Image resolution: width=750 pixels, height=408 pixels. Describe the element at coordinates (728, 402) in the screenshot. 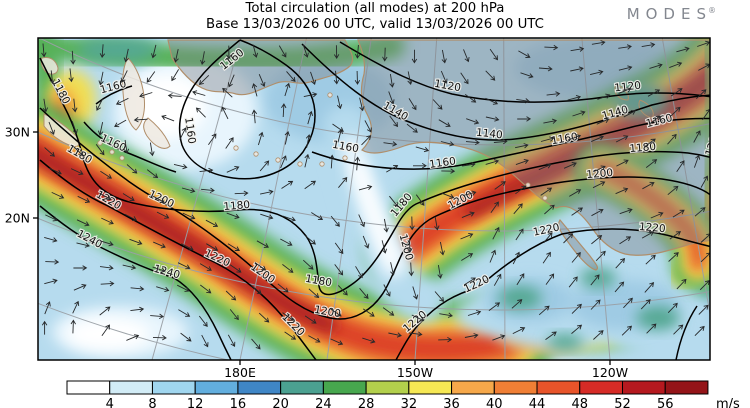

I see `colorbar-unit: m/s` at that location.